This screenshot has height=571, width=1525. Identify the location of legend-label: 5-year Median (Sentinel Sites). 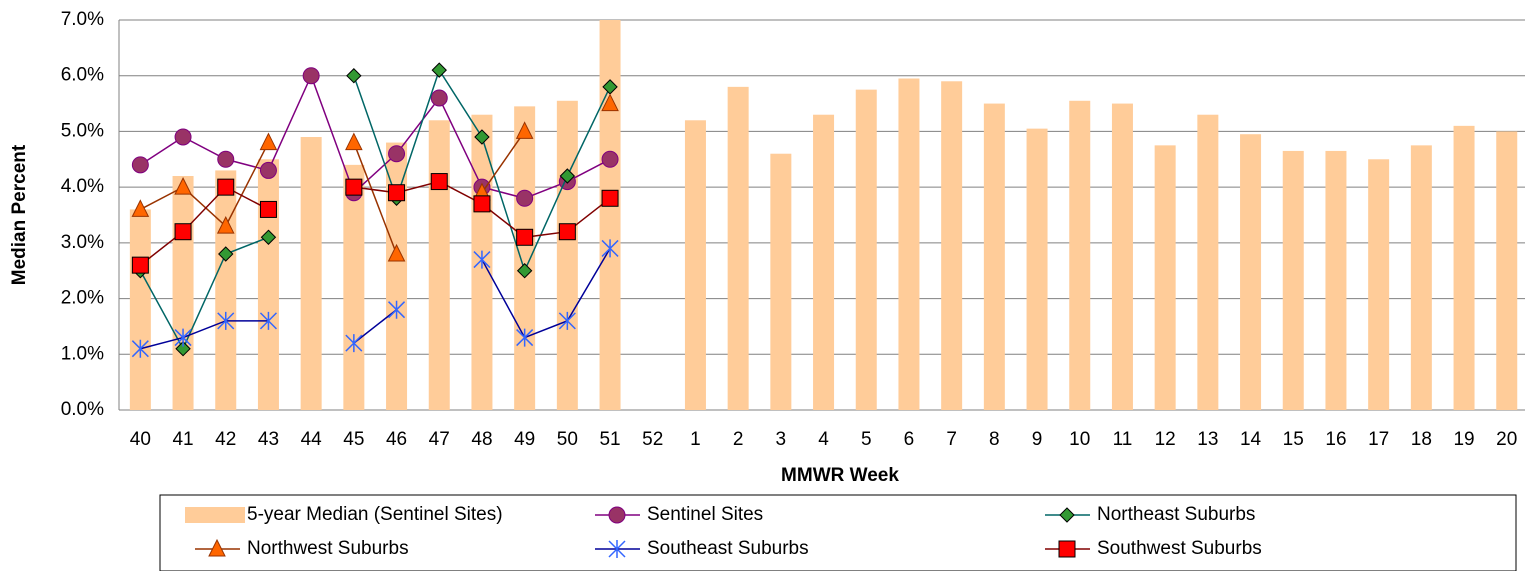
(375, 514).